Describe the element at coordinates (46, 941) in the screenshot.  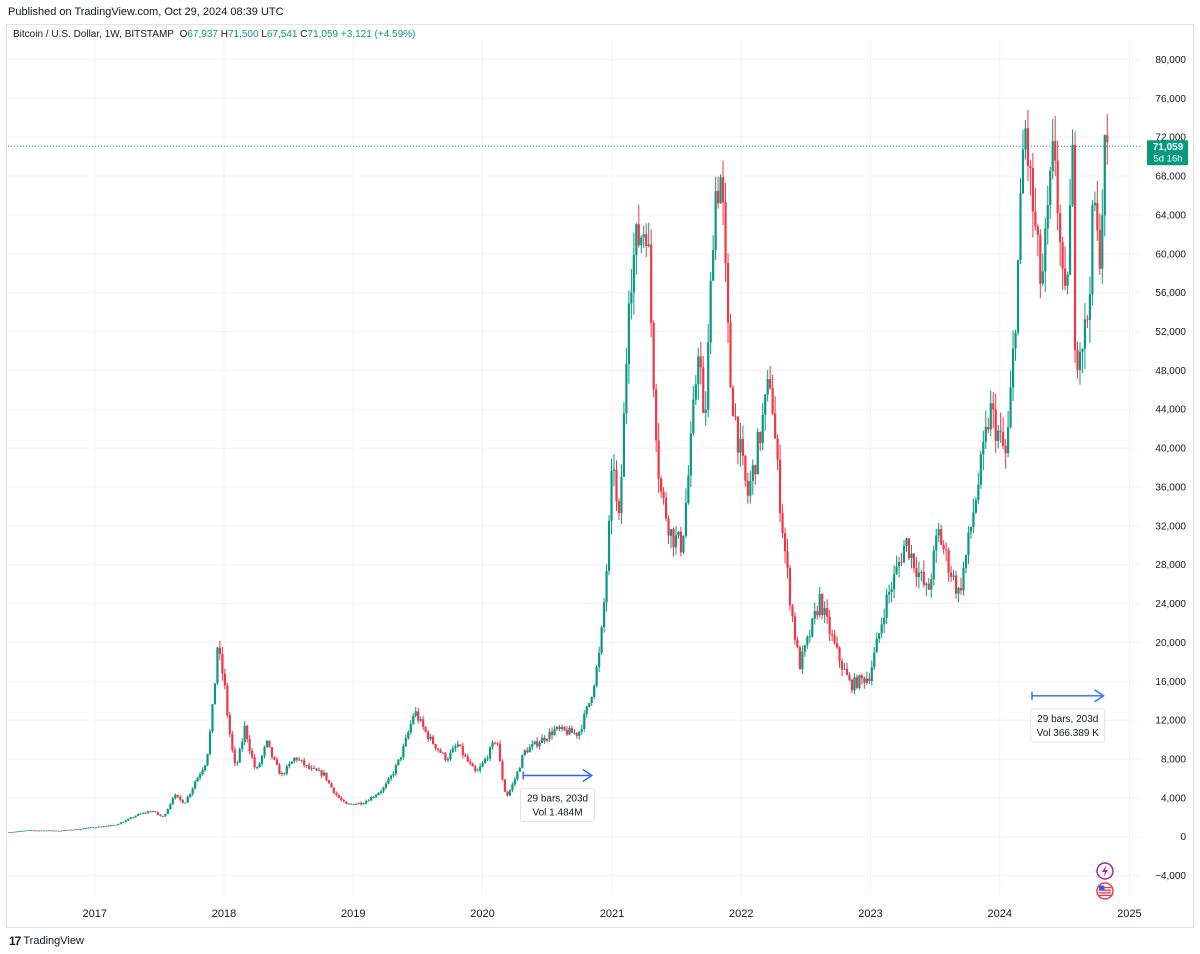
I see `tradingview-logo: 17 TradingView` at that location.